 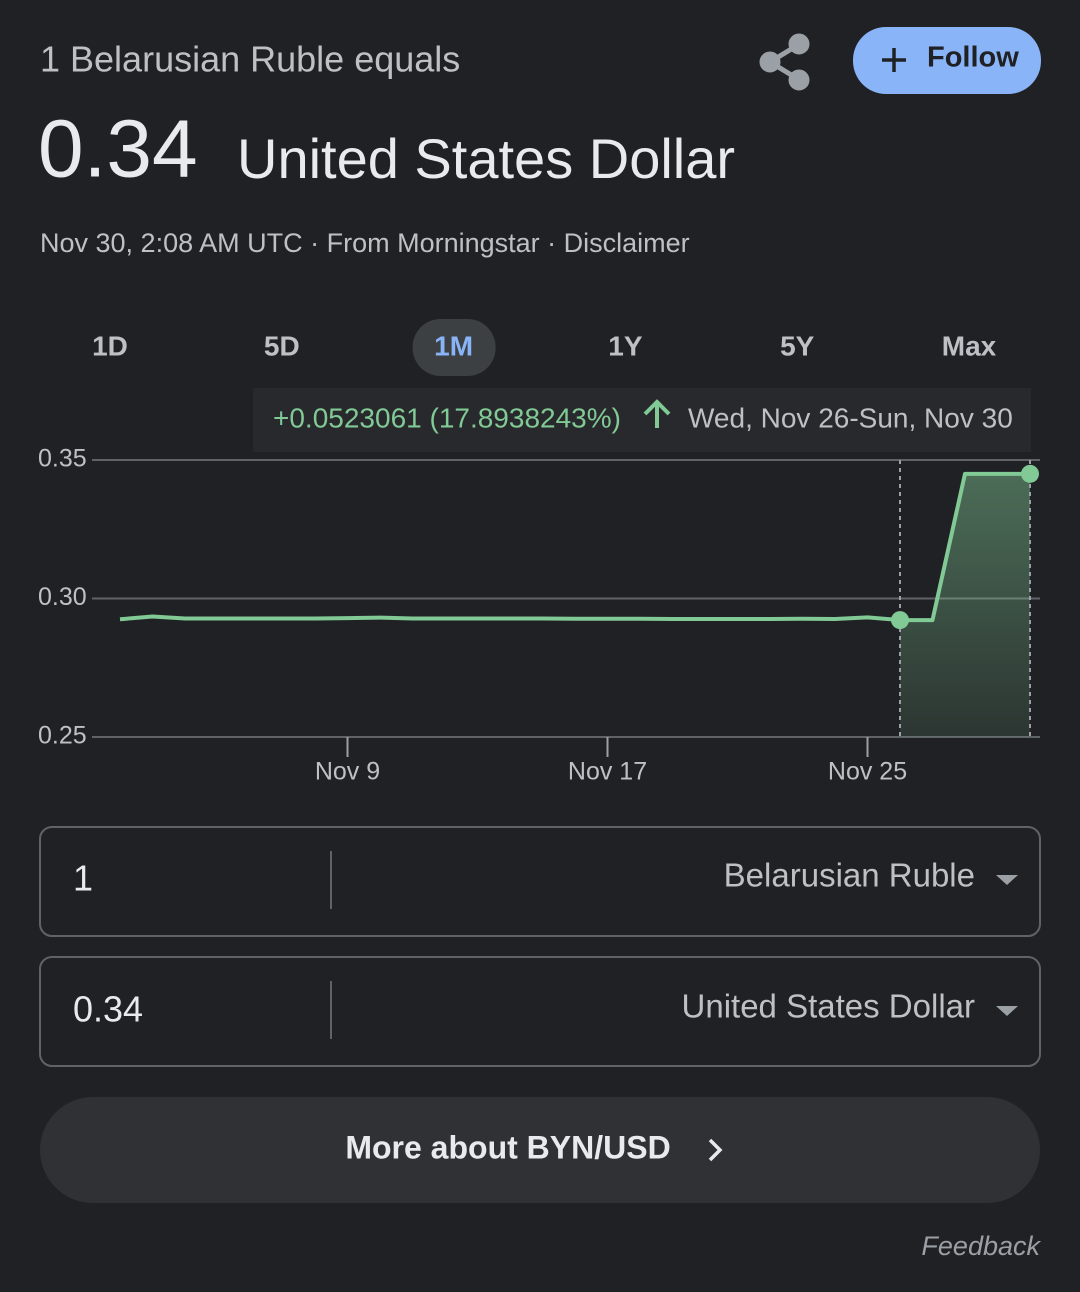 I want to click on from-amount: 1, so click(x=83, y=878).